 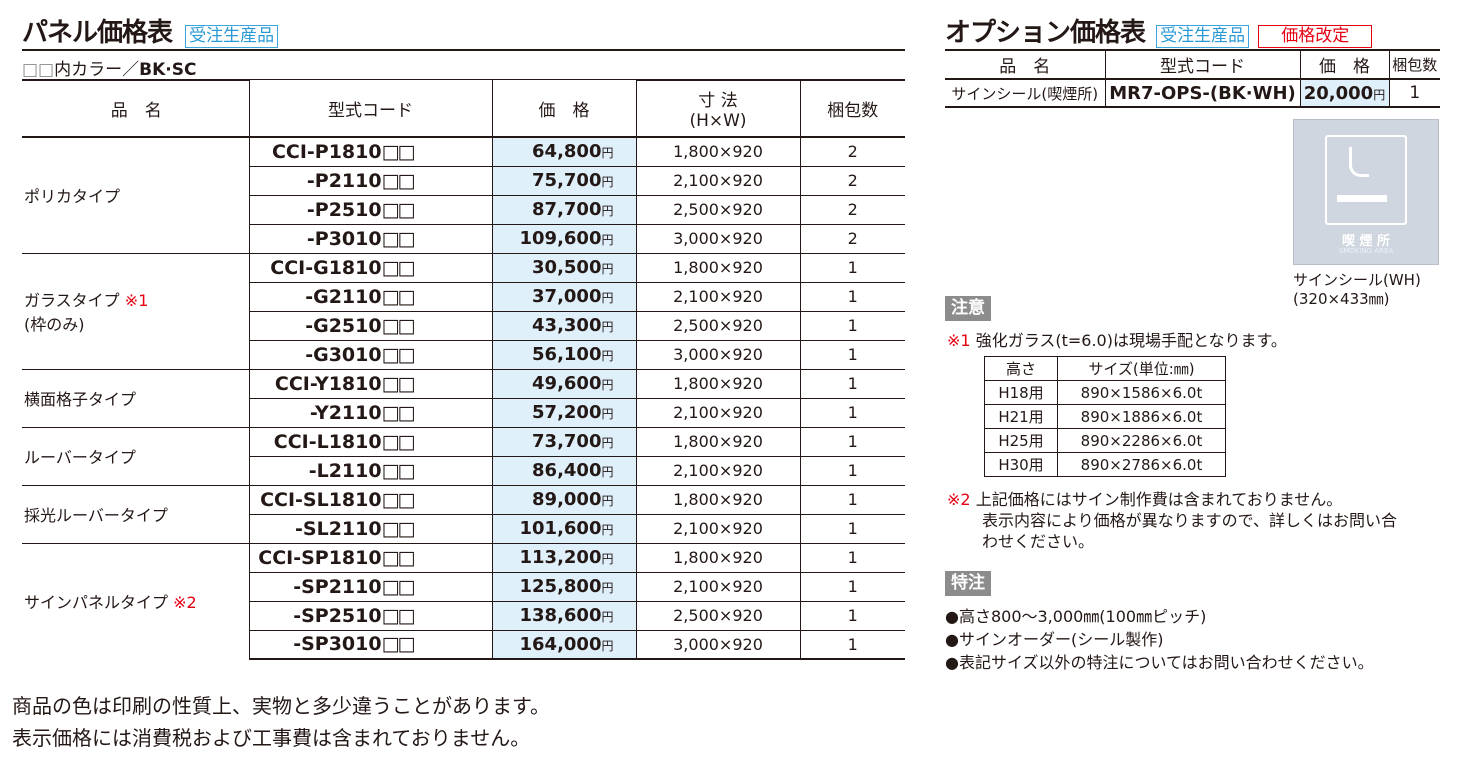 I want to click on model-code: -SP2510□□, so click(x=371, y=615).